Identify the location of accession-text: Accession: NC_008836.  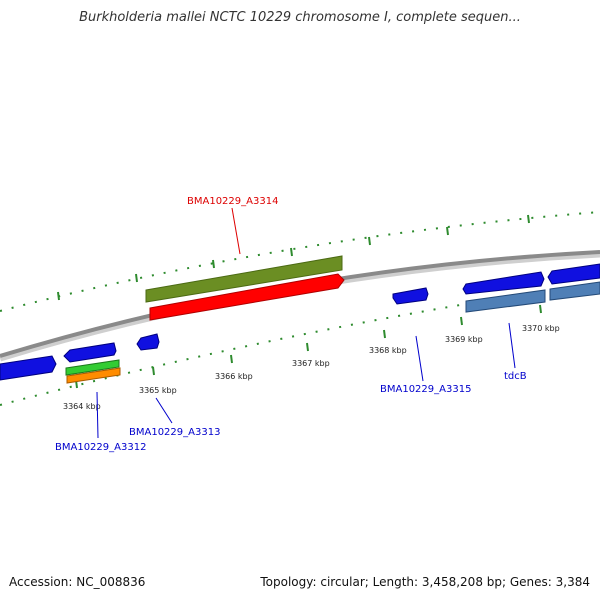
(77, 582).